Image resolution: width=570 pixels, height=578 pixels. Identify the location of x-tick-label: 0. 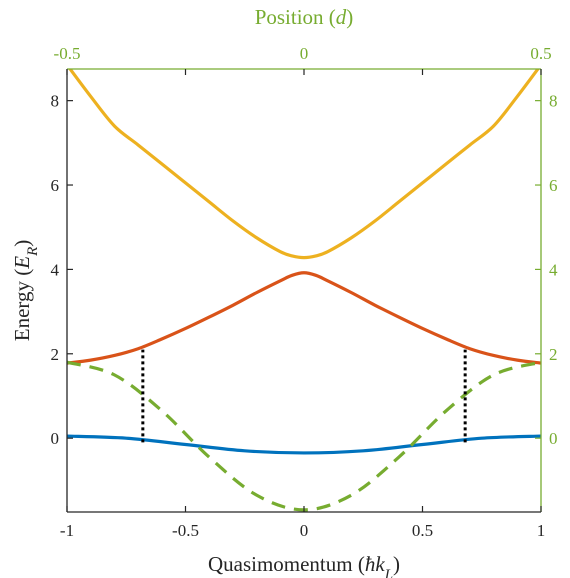
(304, 530).